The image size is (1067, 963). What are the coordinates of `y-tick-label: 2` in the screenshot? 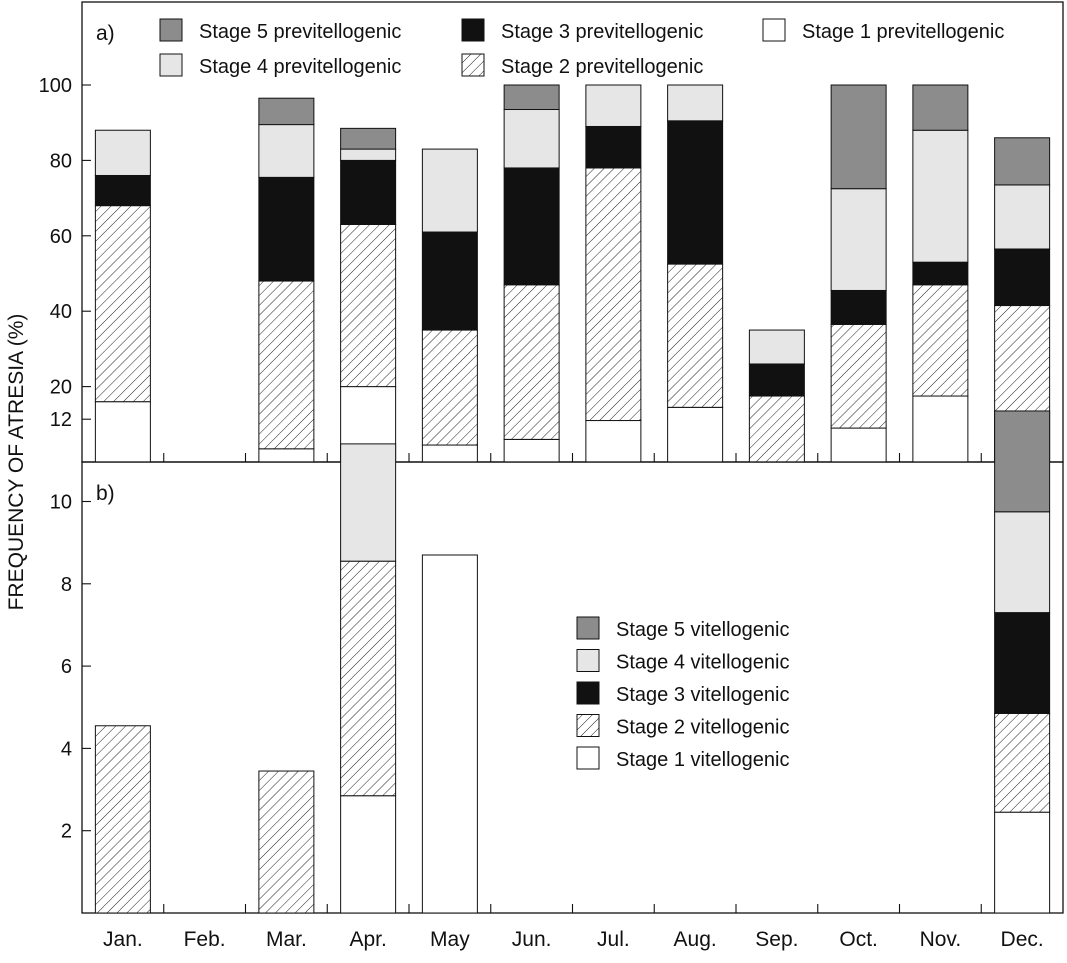 It's located at (66, 832).